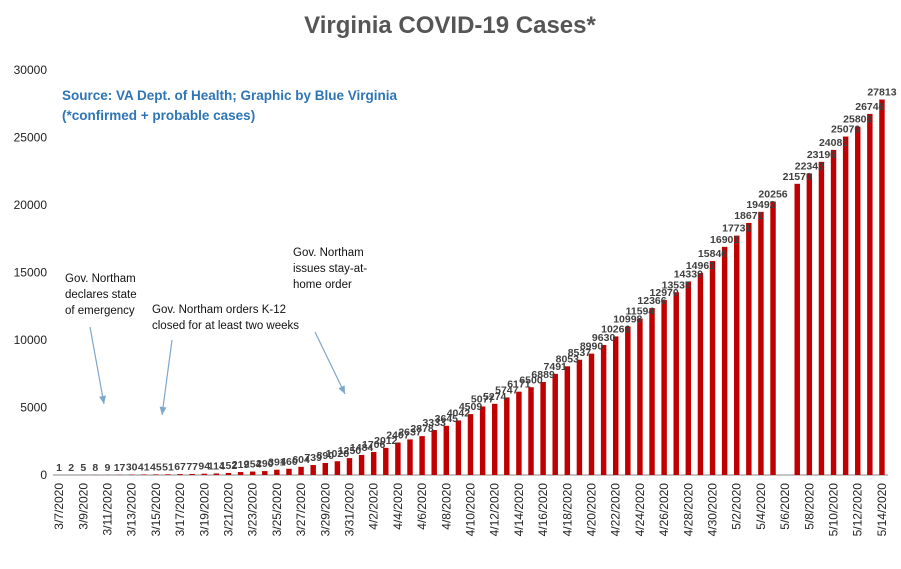 The image size is (901, 569). What do you see at coordinates (567, 420) in the screenshot?
I see `bar-4/18/2020` at bounding box center [567, 420].